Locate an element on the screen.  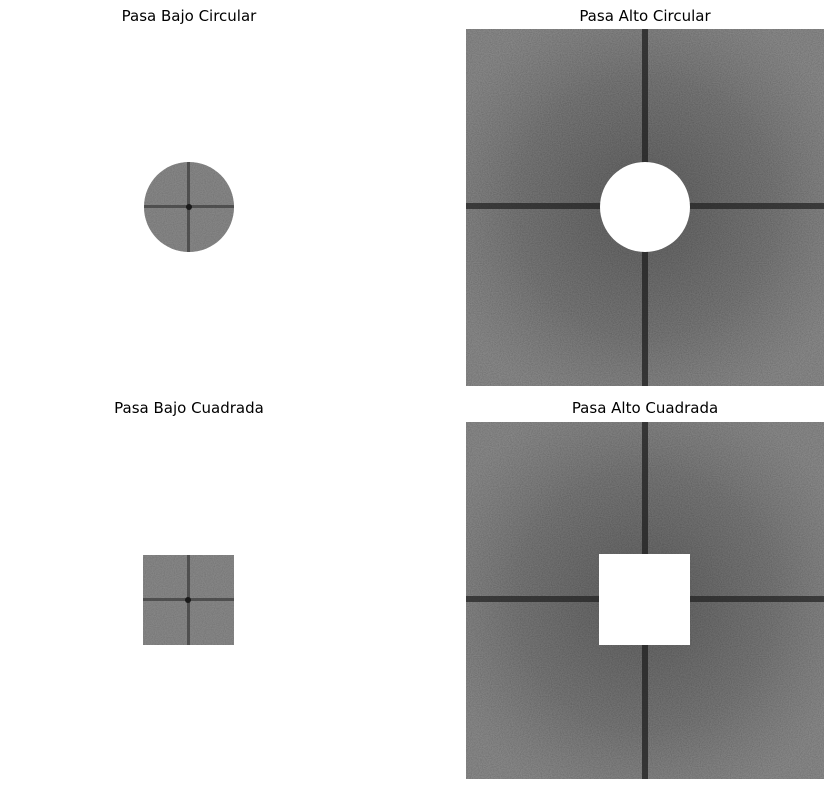
highpass-square-mask is located at coordinates (644, 599).